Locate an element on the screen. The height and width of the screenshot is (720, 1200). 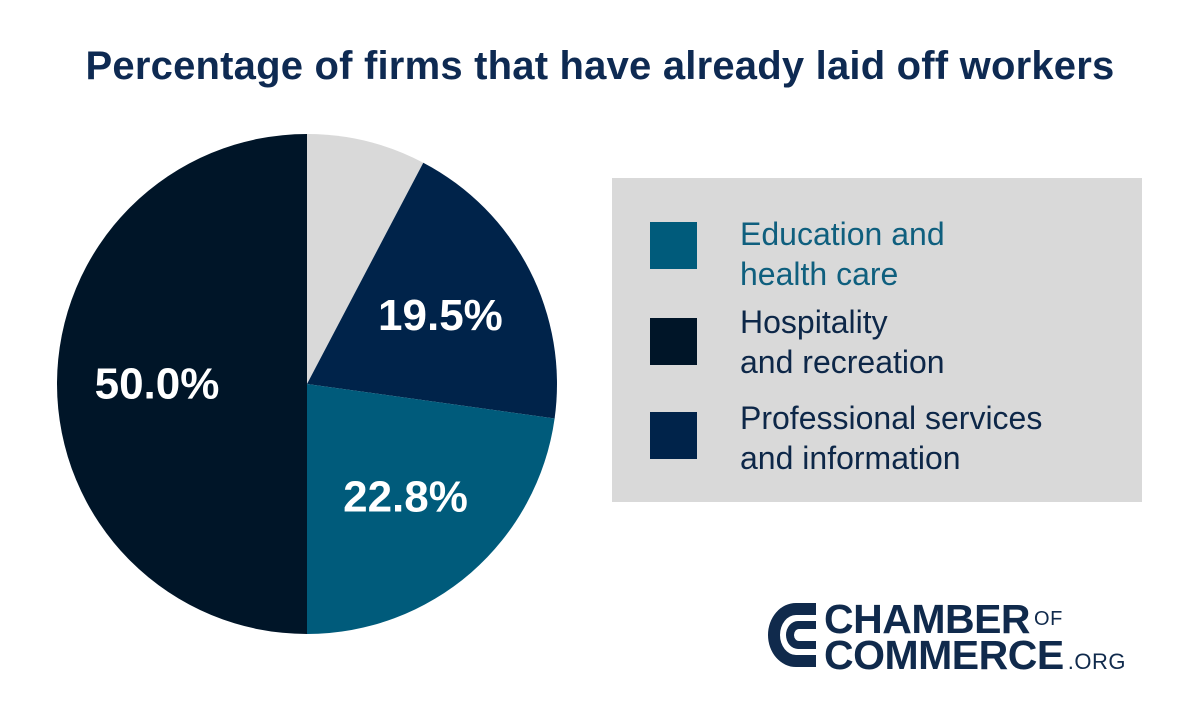
logo-text-chamber: CHAMBER is located at coordinates (927, 619).